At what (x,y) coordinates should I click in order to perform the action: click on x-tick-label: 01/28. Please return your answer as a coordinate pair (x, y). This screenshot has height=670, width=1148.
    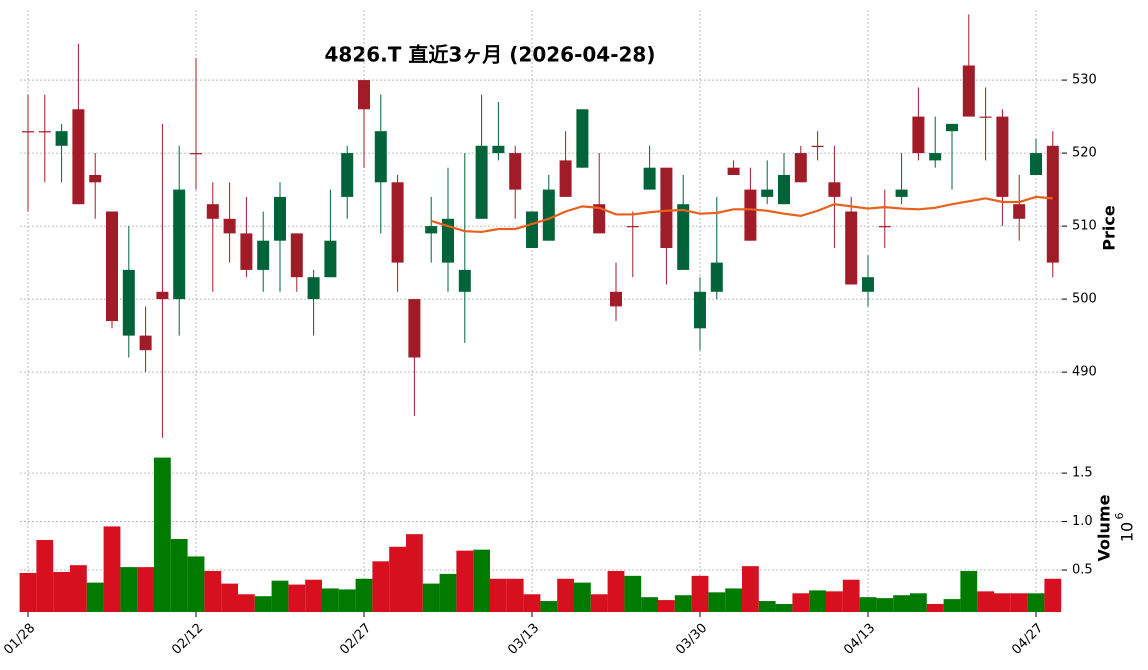
    Looking at the image, I should click on (19, 639).